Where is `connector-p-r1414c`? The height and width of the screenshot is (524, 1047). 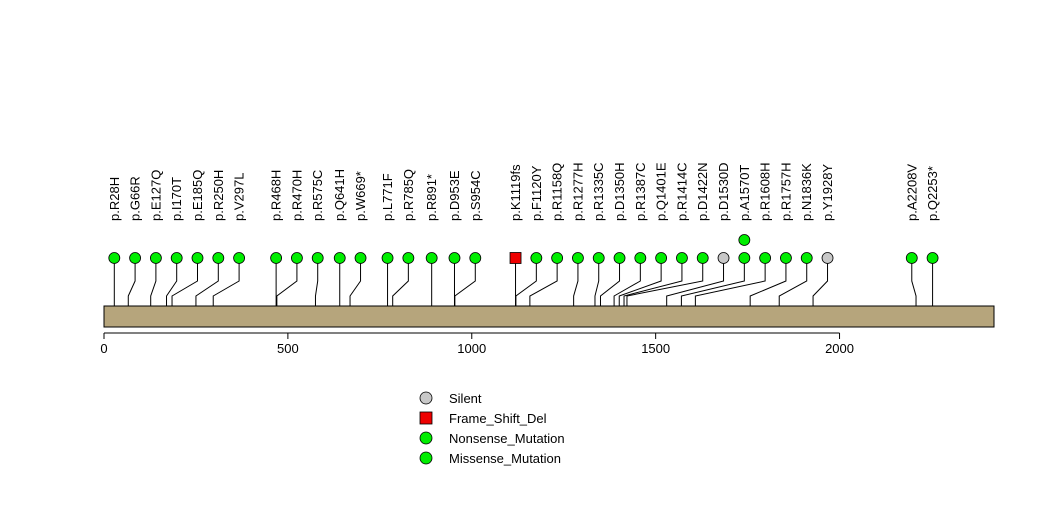 connector-p-r1414c is located at coordinates (653, 282).